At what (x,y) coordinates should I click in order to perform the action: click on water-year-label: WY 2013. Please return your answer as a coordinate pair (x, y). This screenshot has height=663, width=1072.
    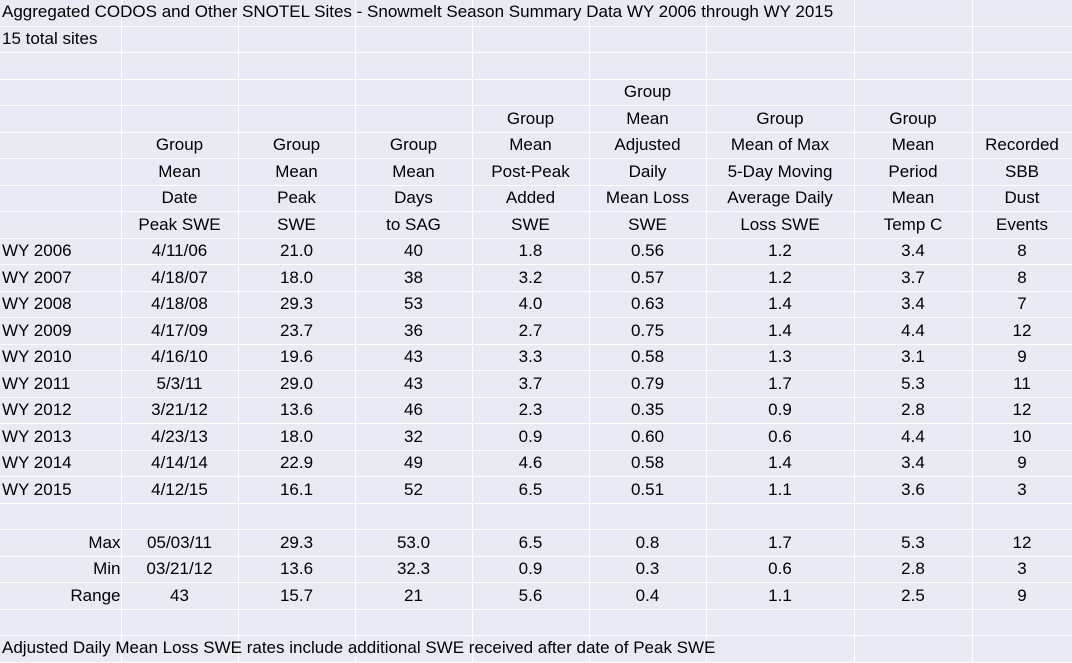
    Looking at the image, I should click on (61, 437).